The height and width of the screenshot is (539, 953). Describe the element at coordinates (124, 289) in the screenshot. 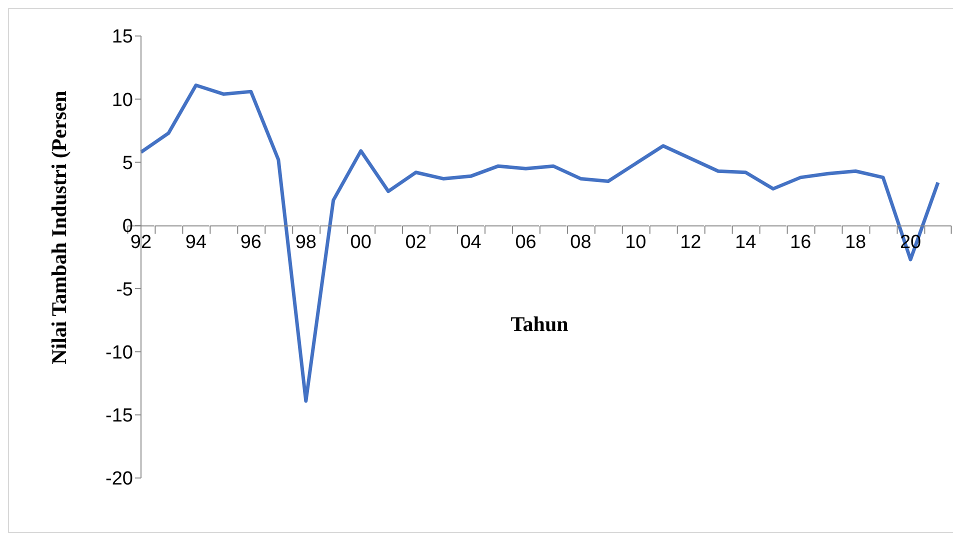

I see `y-tick-label: -5` at that location.